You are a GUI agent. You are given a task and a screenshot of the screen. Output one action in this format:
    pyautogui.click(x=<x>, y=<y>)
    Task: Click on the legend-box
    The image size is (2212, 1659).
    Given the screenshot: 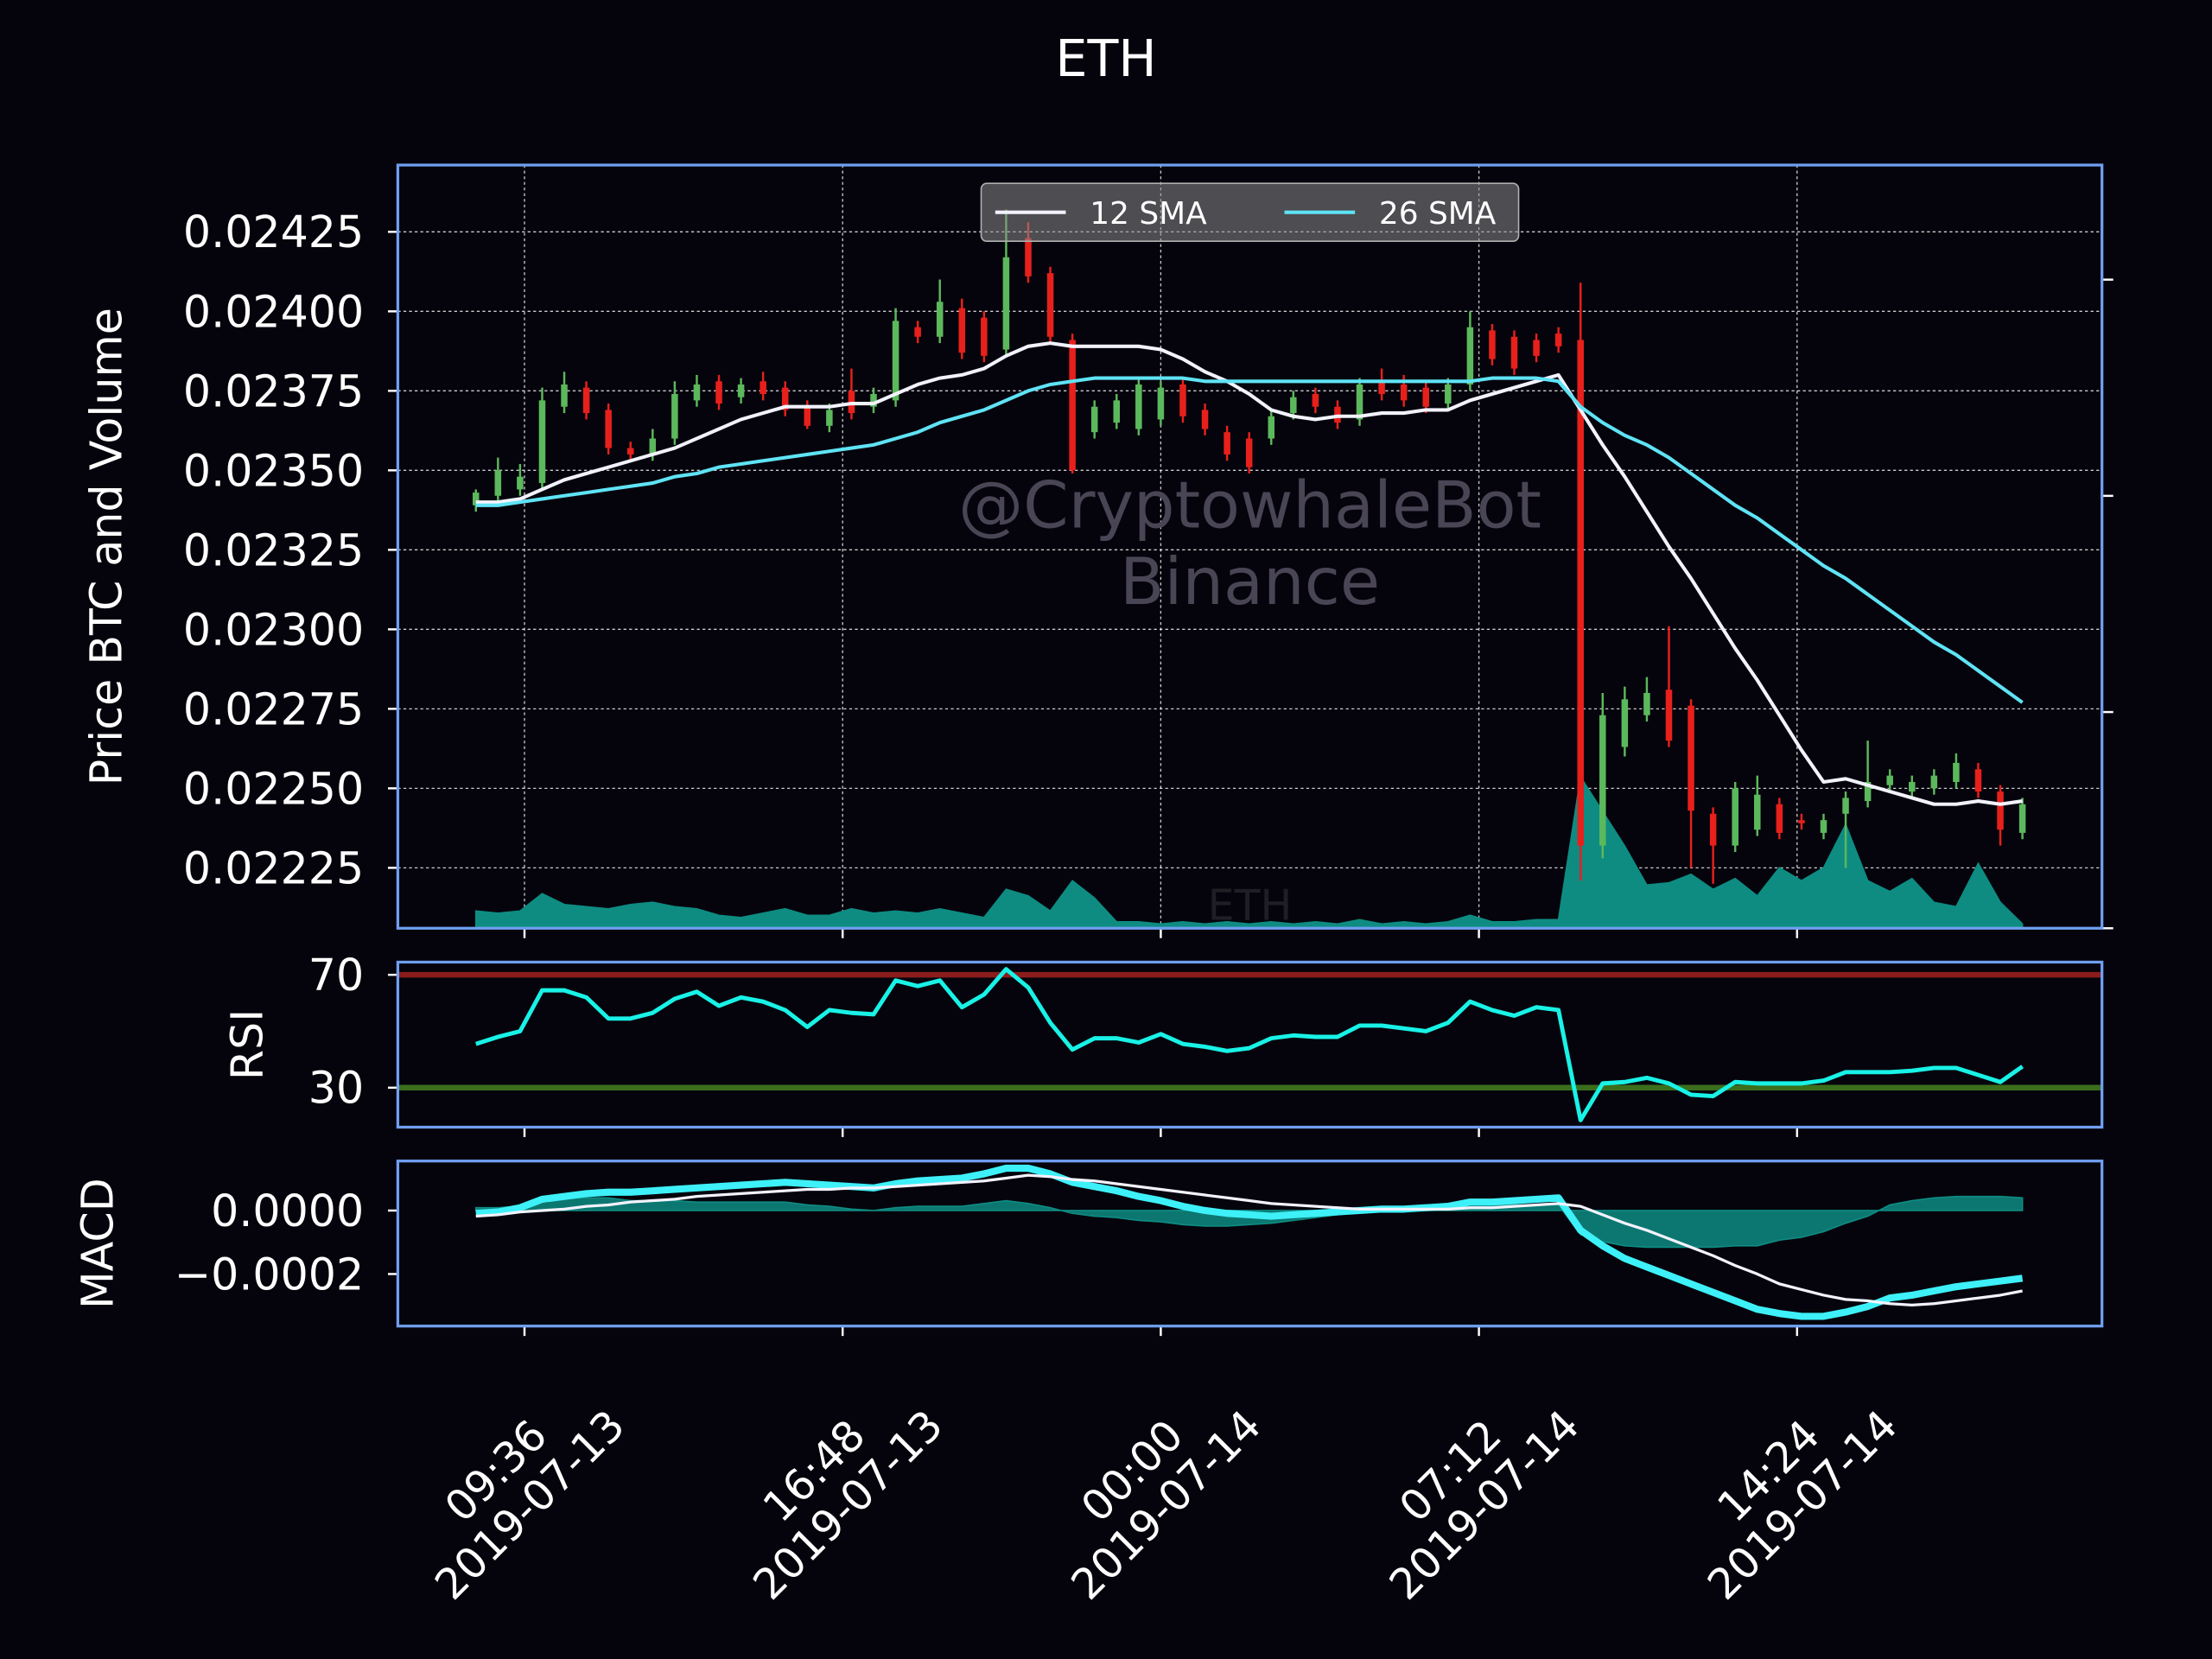 What is the action you would take?
    pyautogui.click(x=1250, y=212)
    